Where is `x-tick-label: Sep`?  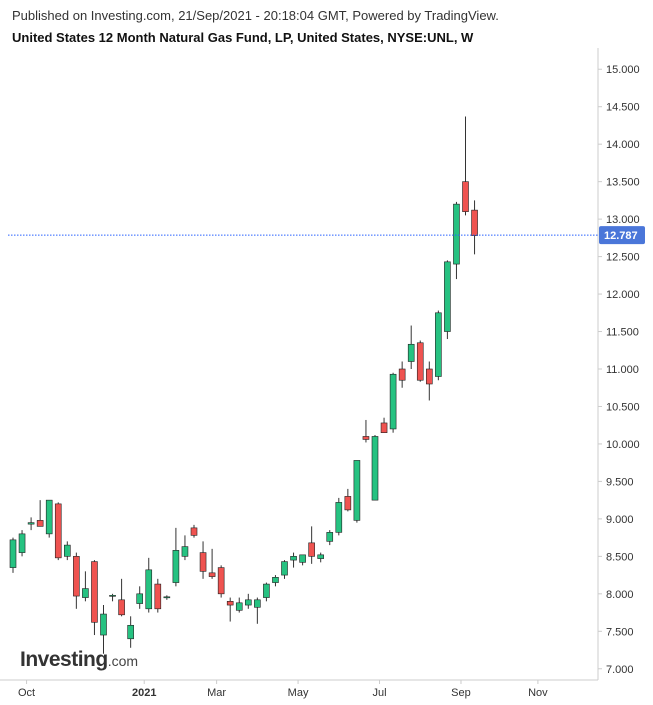
x-tick-label: Sep is located at coordinates (461, 693).